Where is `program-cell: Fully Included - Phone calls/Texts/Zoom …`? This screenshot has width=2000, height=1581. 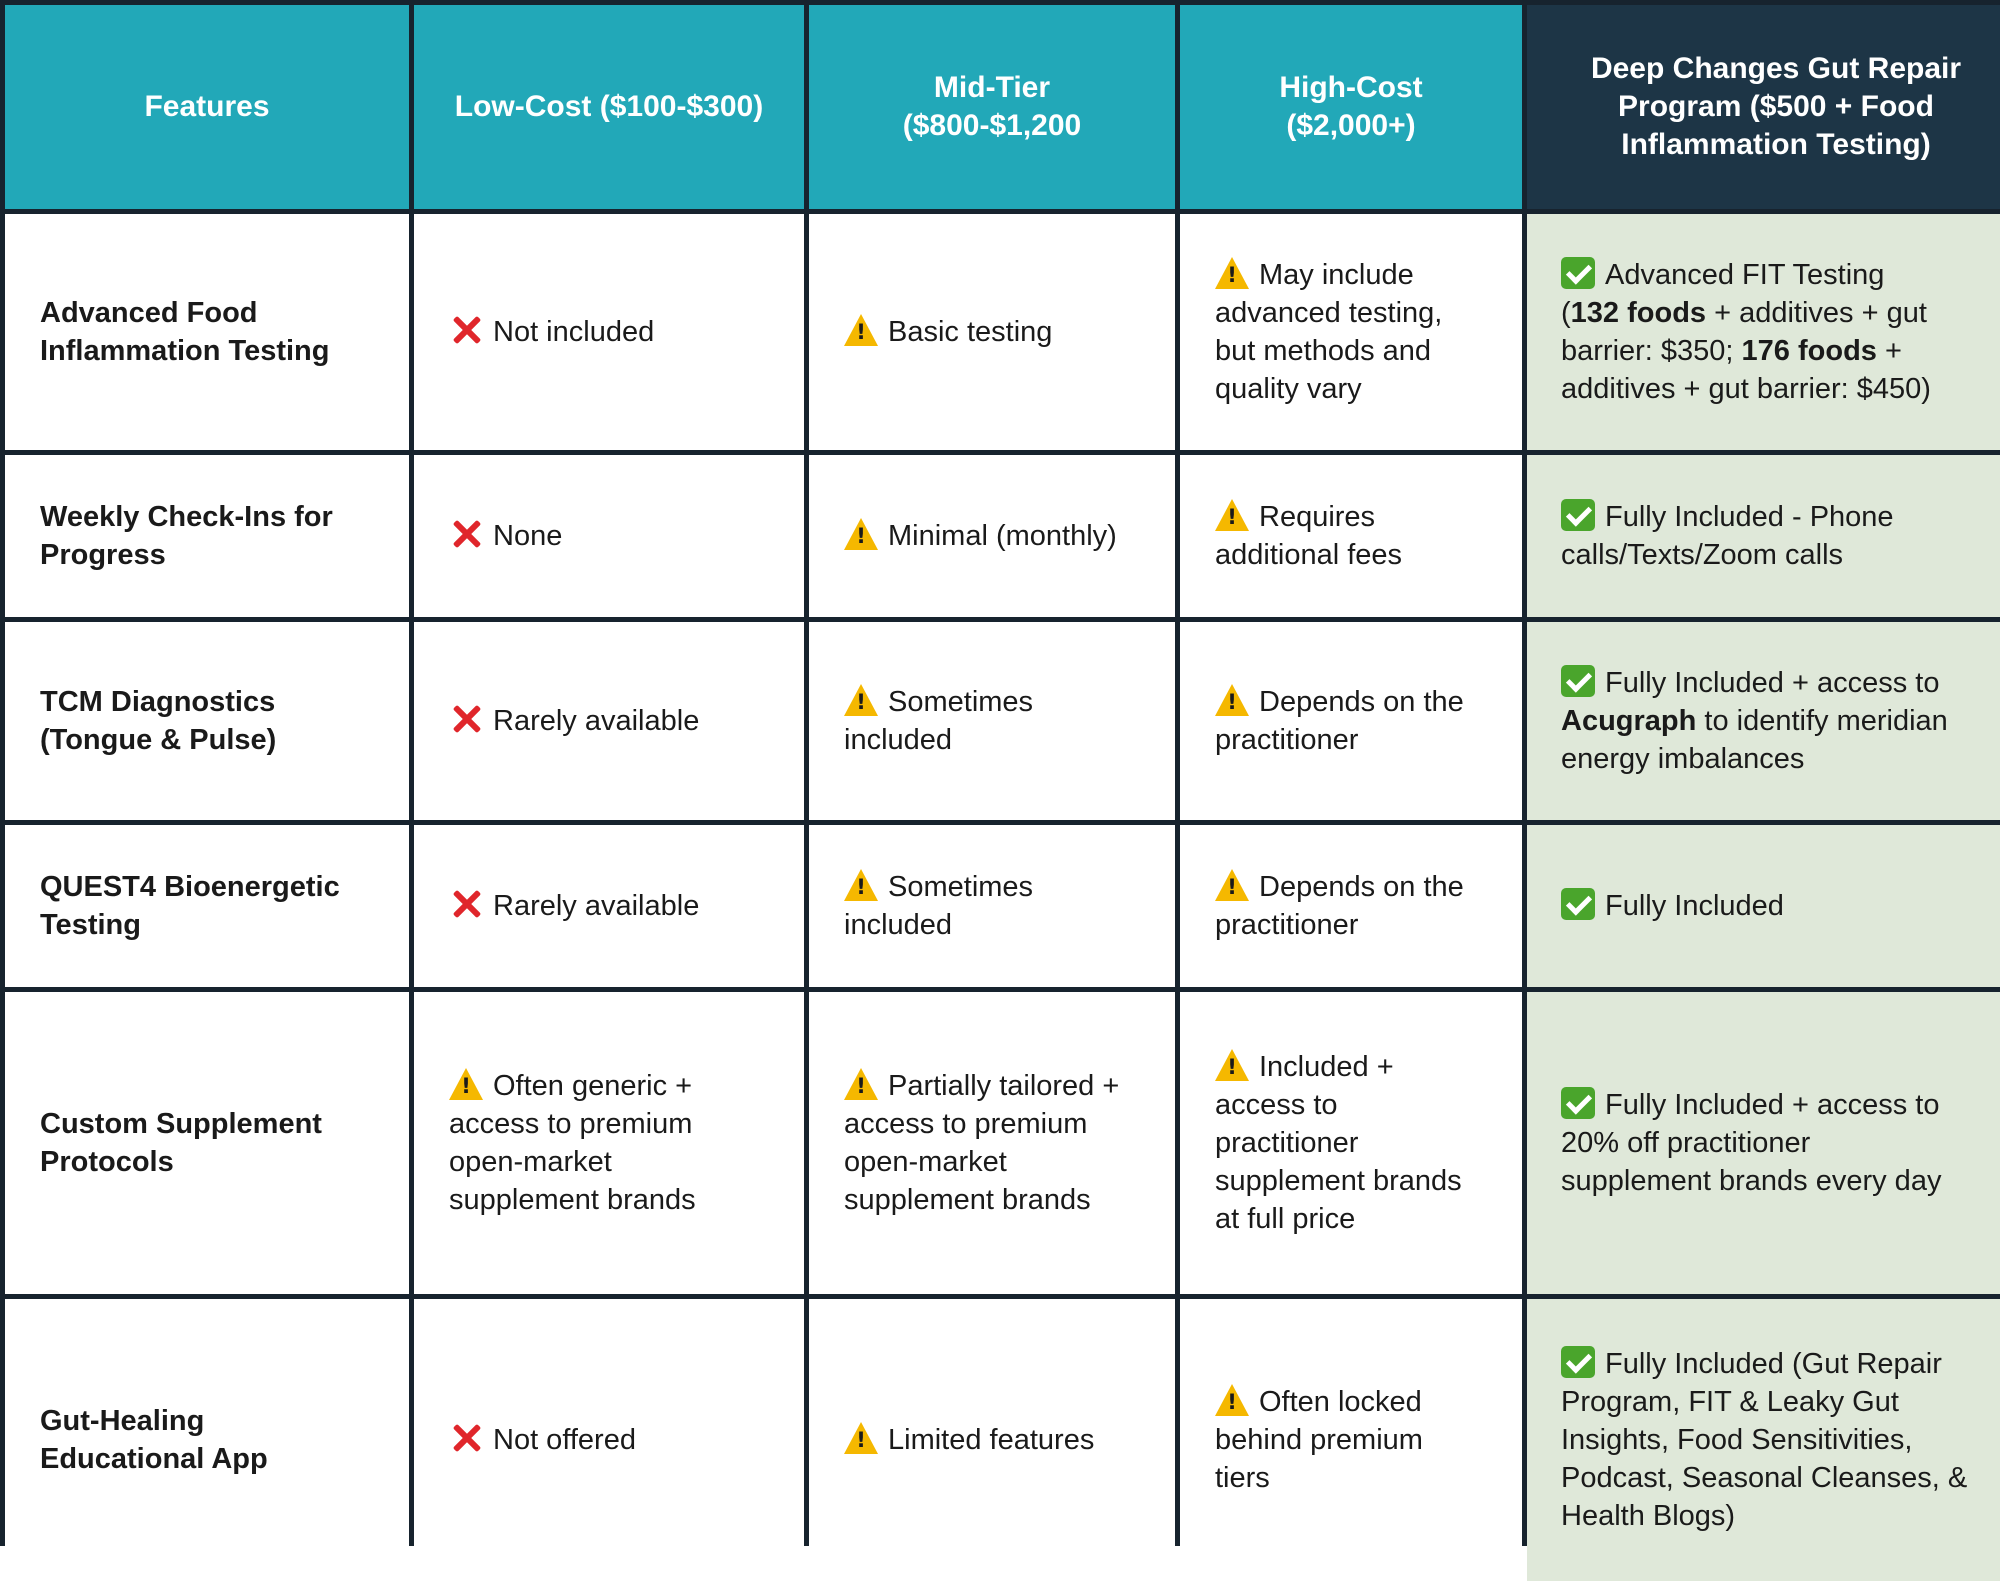 program-cell: Fully Included - Phone calls/Texts/Zoom … is located at coordinates (1763, 536).